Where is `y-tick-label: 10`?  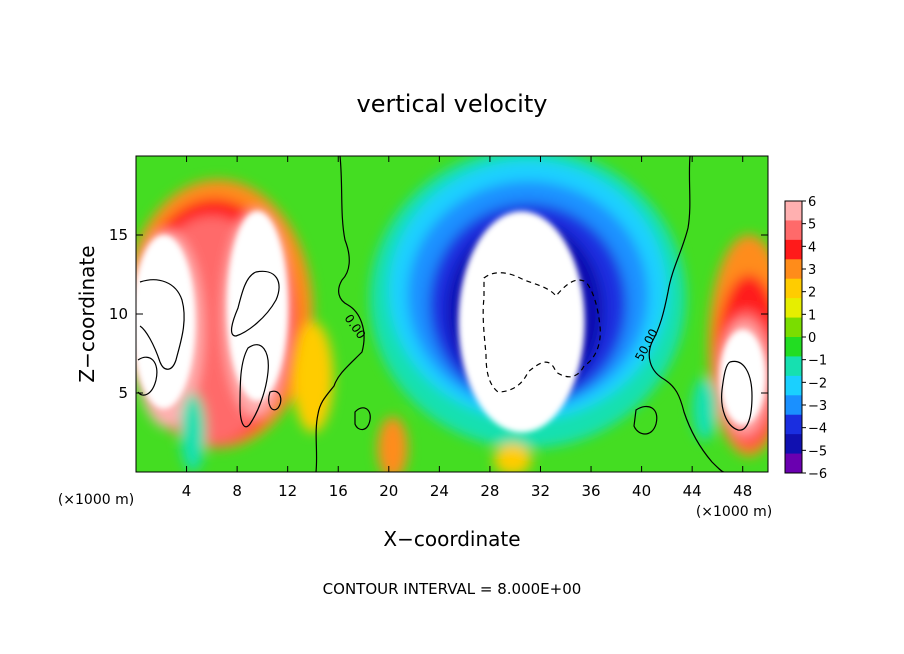 y-tick-label: 10 is located at coordinates (118, 314).